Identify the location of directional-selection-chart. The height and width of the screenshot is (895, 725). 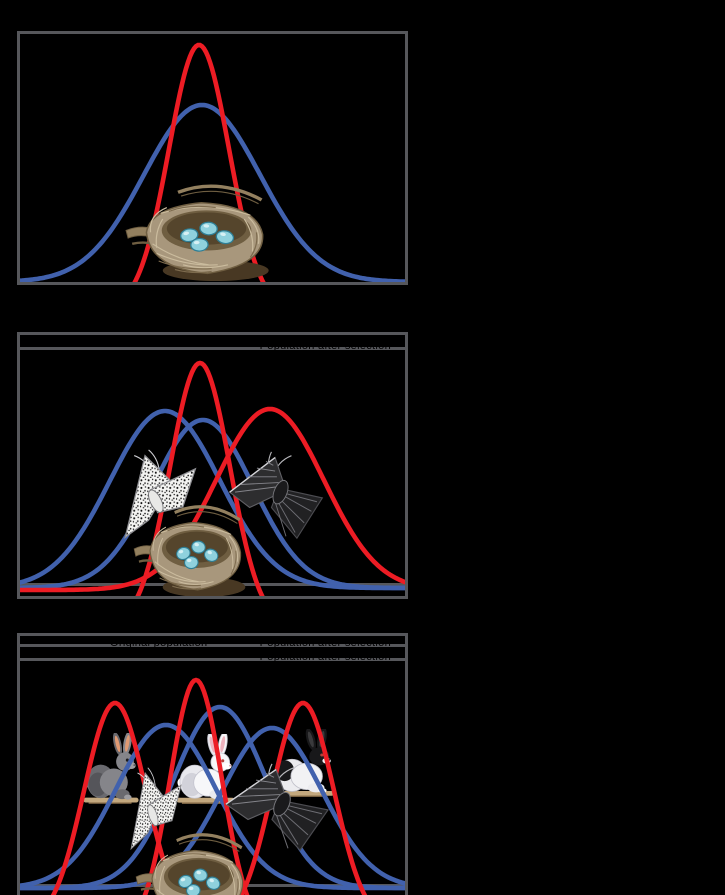
(212, 478).